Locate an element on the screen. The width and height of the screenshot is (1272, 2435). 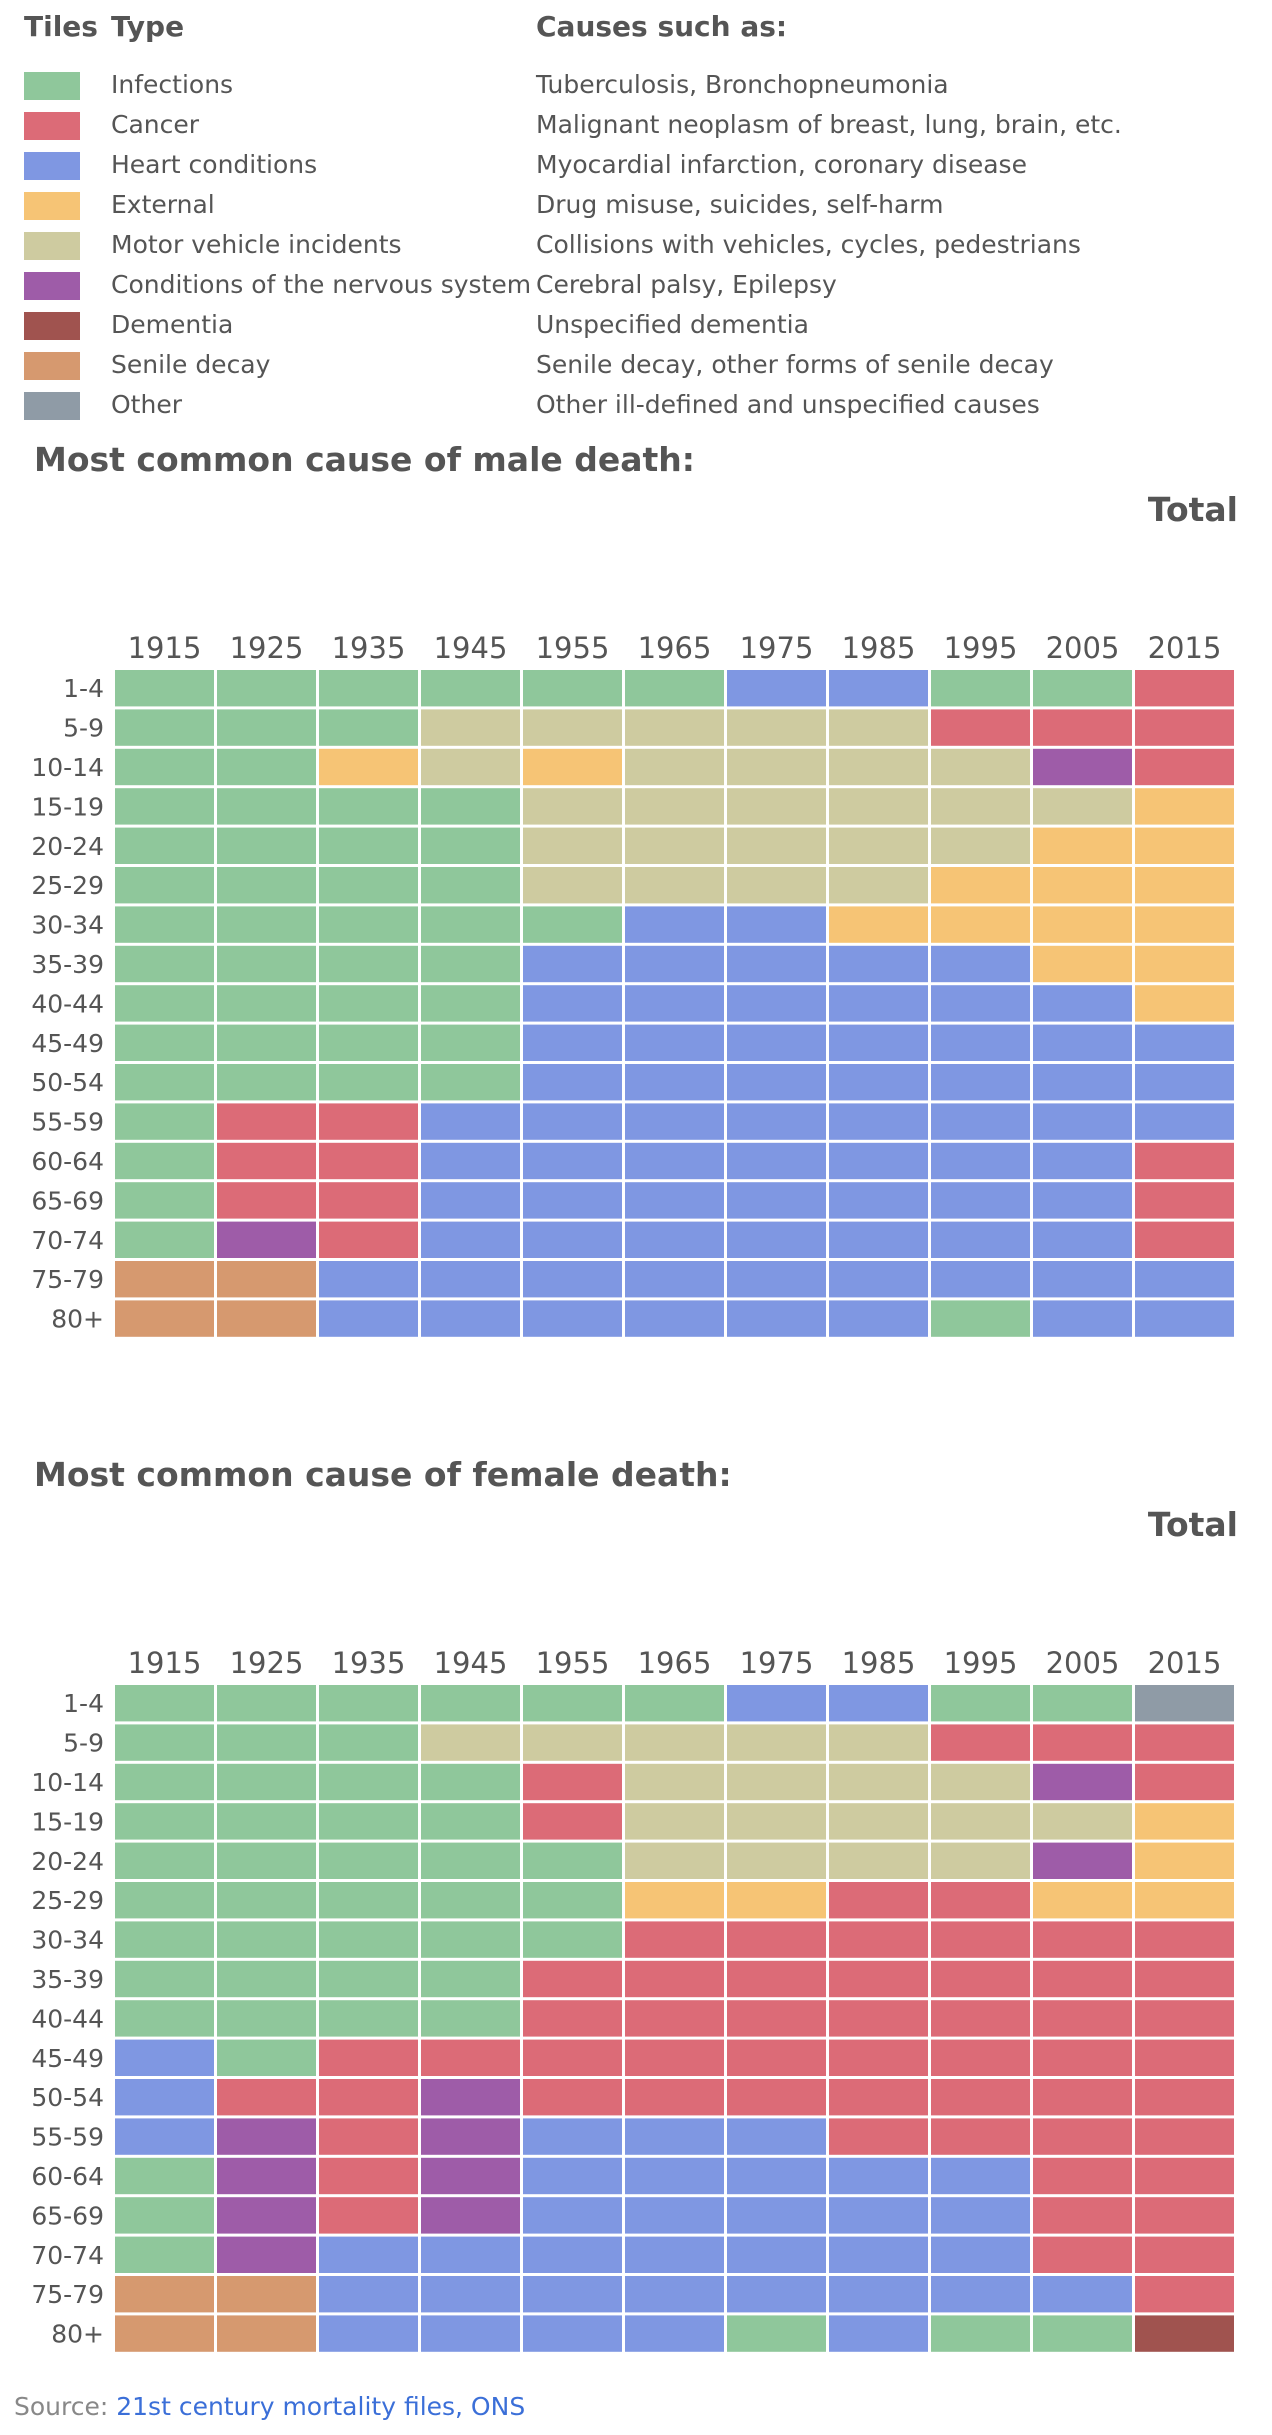
y-tick-label: 80+ is located at coordinates (77, 1319).